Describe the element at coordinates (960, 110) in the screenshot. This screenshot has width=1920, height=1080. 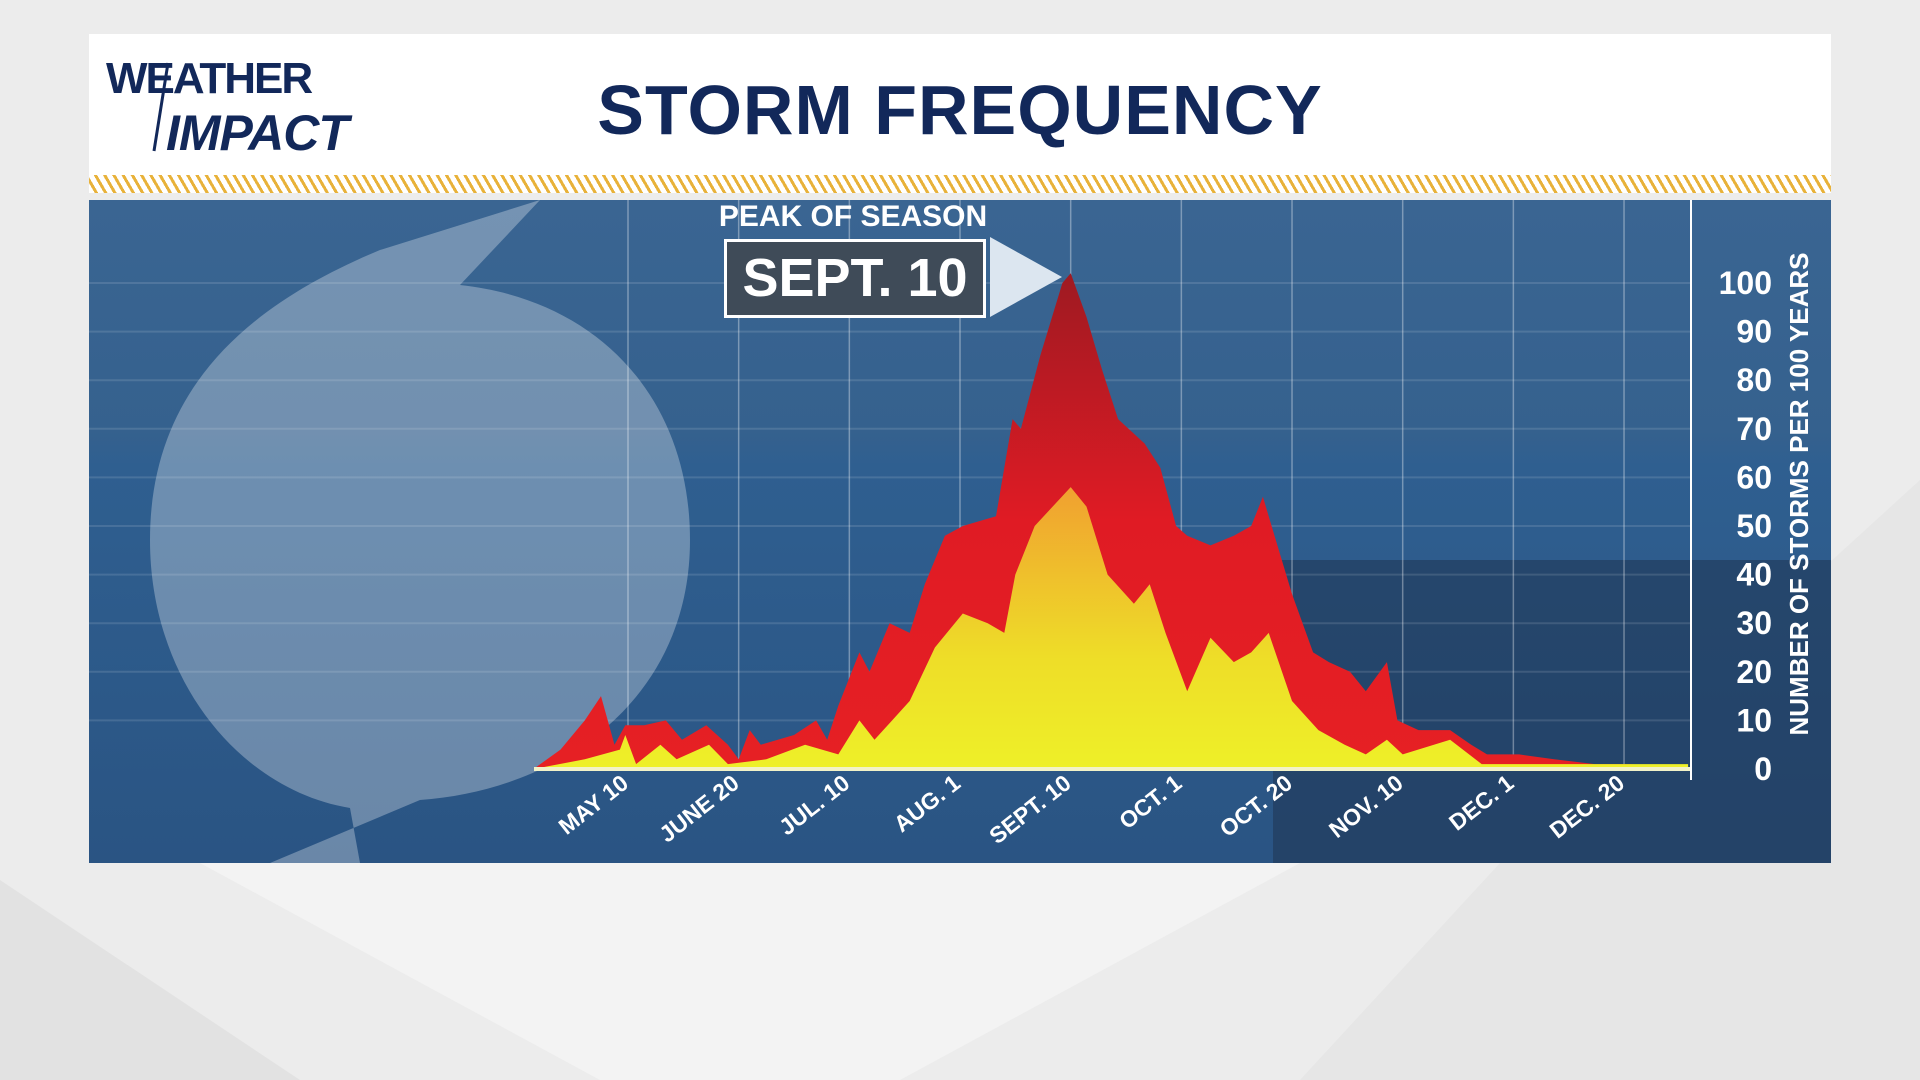
I see `page-title: STORM FREQUENCY` at that location.